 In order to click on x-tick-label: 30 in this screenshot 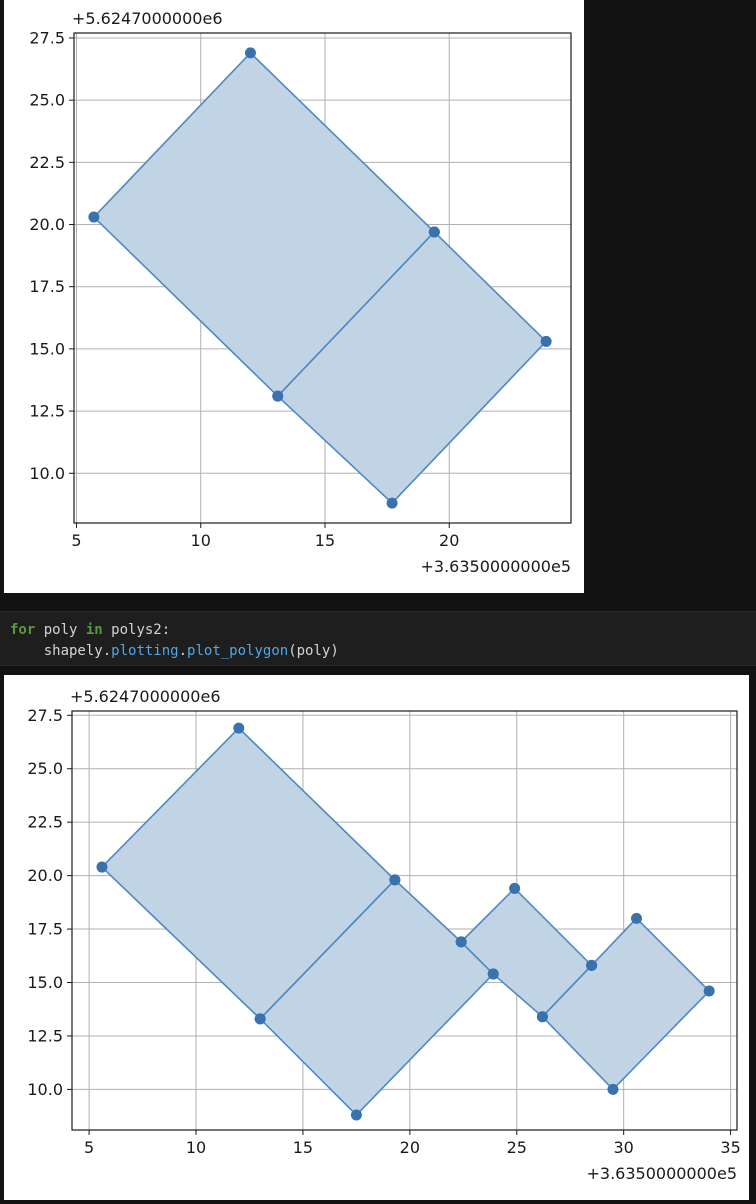, I will do `click(623, 1147)`.